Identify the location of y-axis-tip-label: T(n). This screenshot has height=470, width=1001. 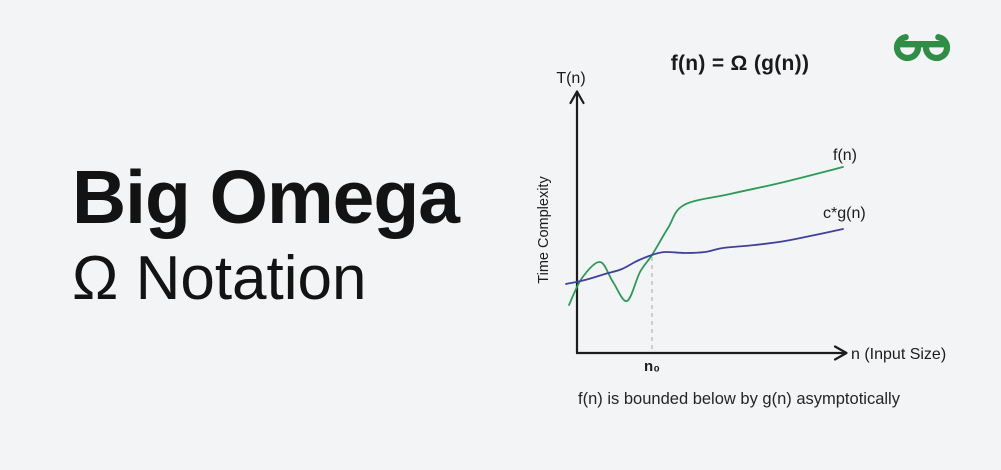
(570, 78).